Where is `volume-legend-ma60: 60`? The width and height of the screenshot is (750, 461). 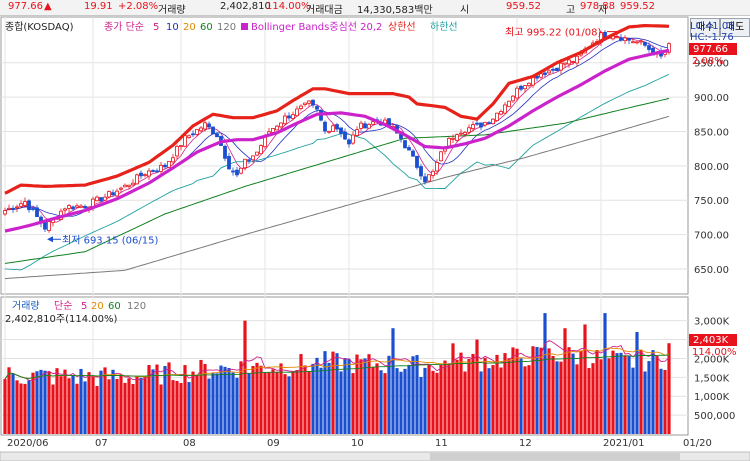
volume-legend-ma60: 60 is located at coordinates (114, 306).